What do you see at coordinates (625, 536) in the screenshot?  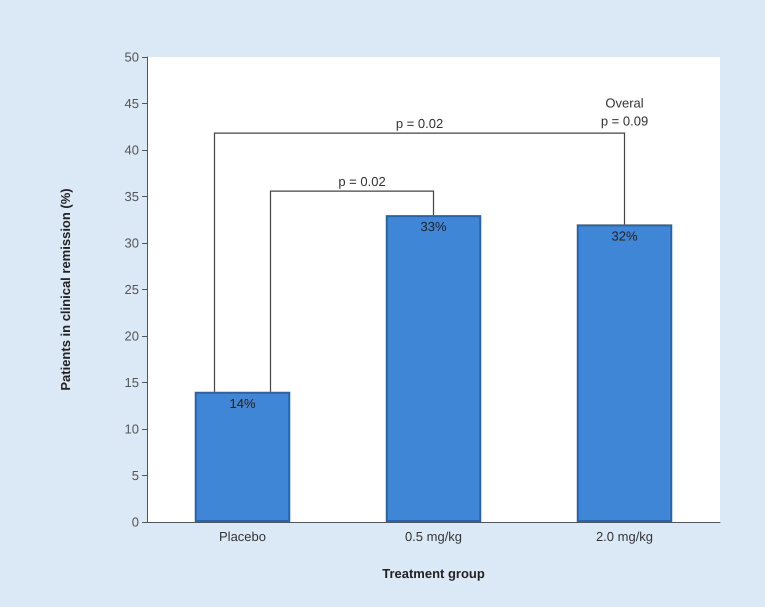 I see `x-tick-label: 2.0 mg/kg` at bounding box center [625, 536].